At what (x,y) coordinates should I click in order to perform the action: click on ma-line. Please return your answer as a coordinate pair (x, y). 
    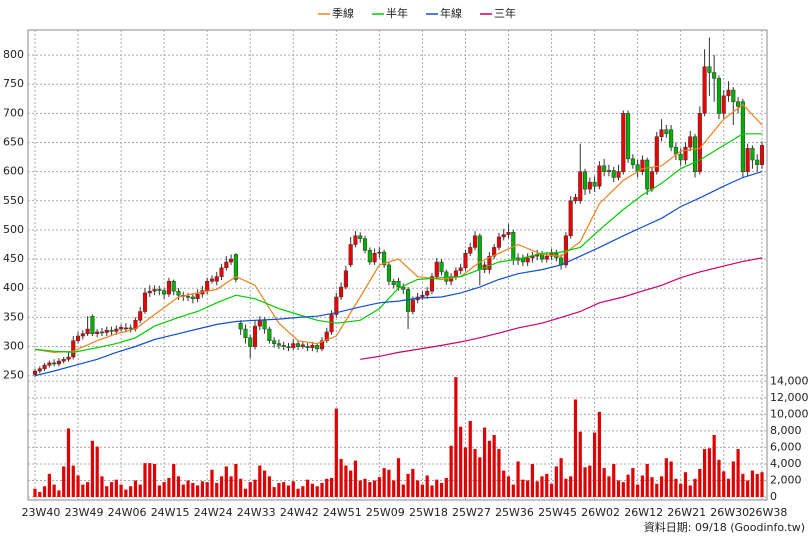
    Looking at the image, I should click on (561, 308).